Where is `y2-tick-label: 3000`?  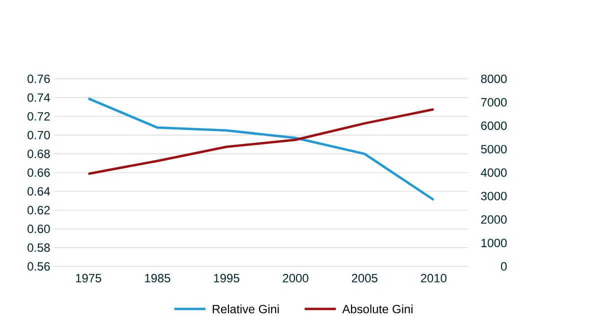
y2-tick-label: 3000 is located at coordinates (494, 196).